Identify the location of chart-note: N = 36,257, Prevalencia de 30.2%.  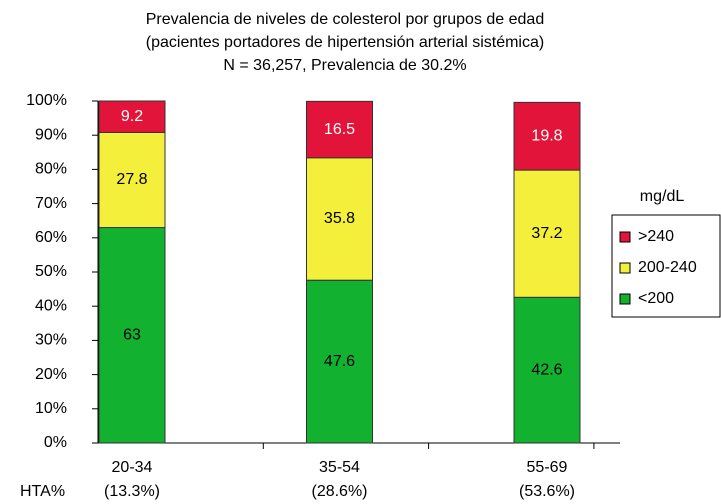
(344, 65).